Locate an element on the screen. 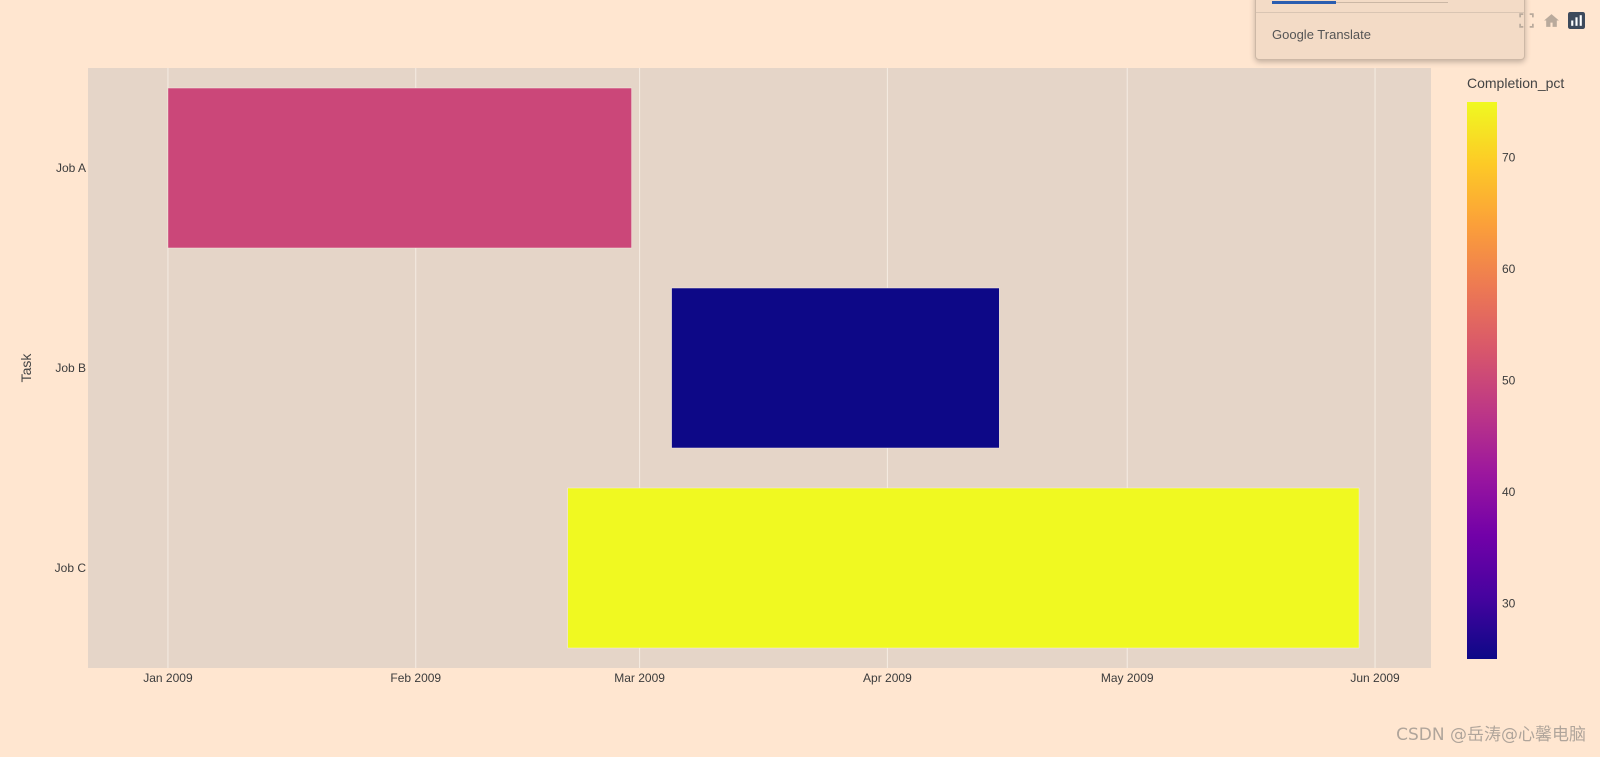 This screenshot has width=1600, height=757. y-tick-label: Job B is located at coordinates (70, 368).